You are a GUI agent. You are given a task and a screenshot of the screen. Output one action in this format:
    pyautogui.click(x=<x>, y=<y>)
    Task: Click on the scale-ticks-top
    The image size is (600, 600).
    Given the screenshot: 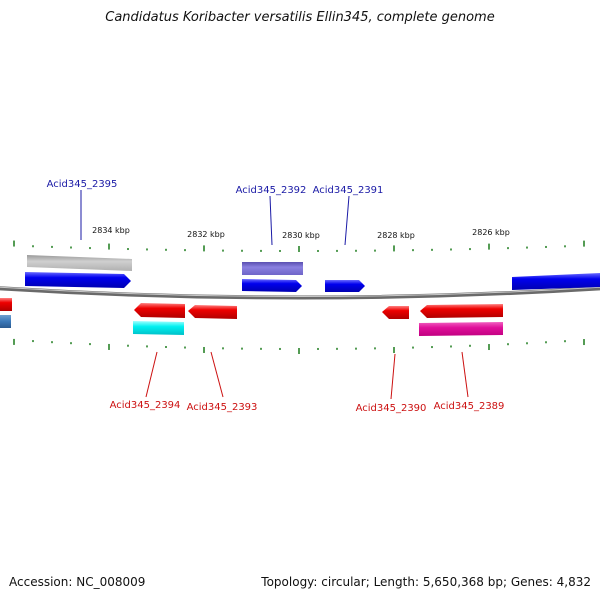 What is the action you would take?
    pyautogui.click(x=299, y=246)
    